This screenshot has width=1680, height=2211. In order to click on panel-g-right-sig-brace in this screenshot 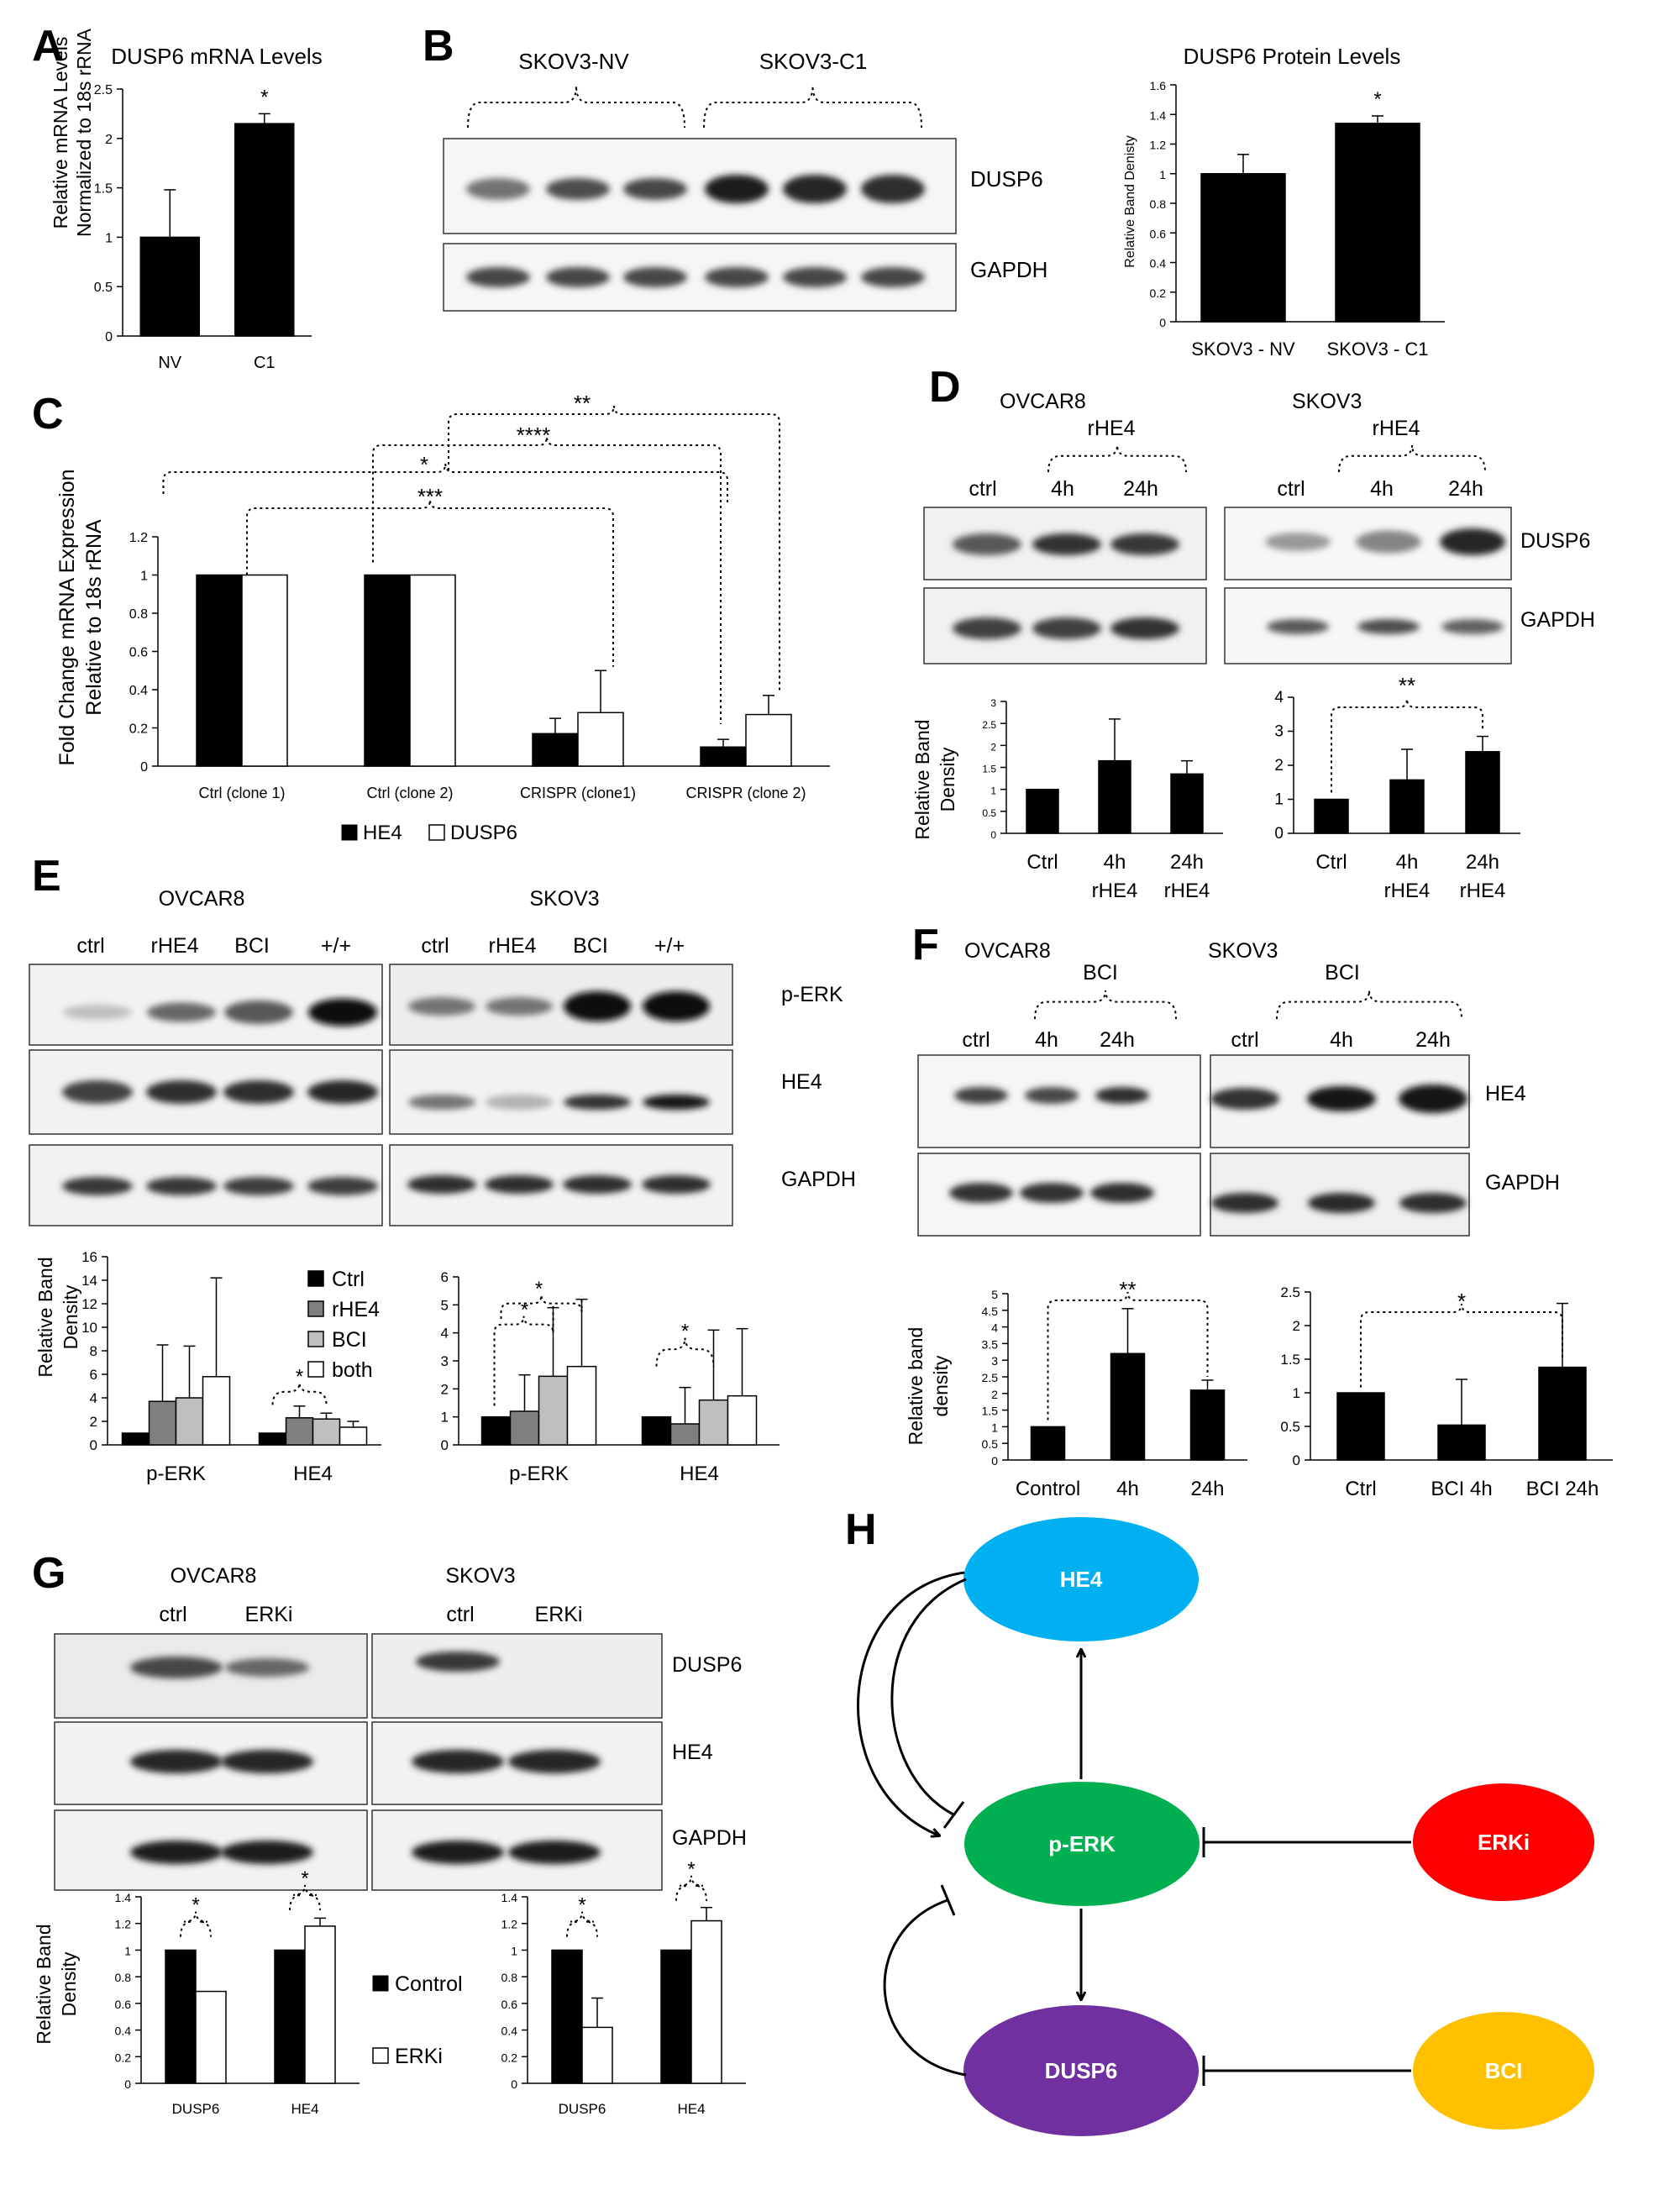, I will do `click(691, 1888)`.